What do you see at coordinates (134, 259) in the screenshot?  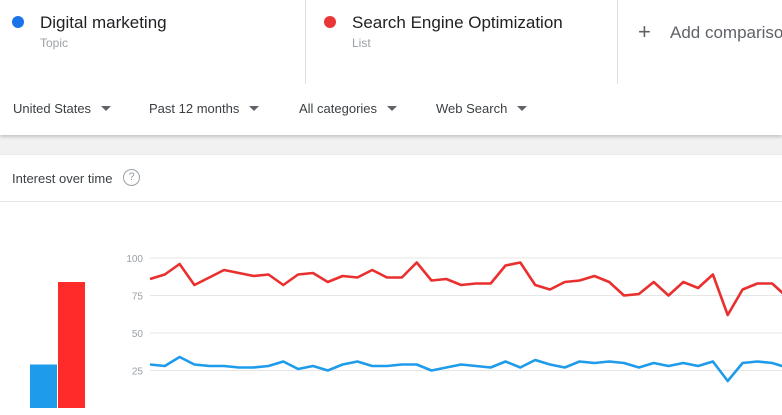 I see `y-tick-label: 100` at bounding box center [134, 259].